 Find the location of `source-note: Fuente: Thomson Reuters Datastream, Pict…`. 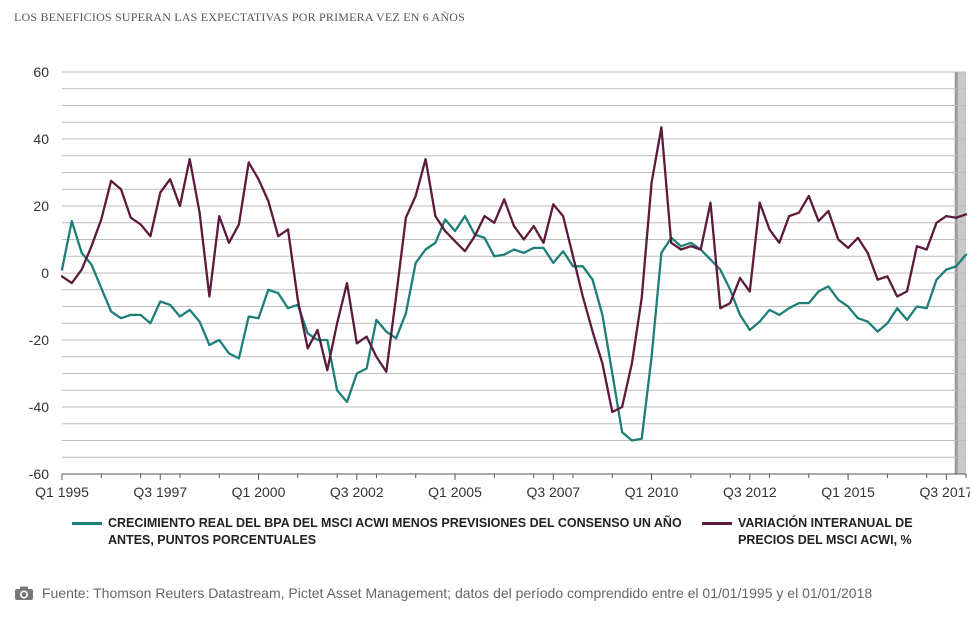

source-note: Fuente: Thomson Reuters Datastream, Pict… is located at coordinates (443, 593).